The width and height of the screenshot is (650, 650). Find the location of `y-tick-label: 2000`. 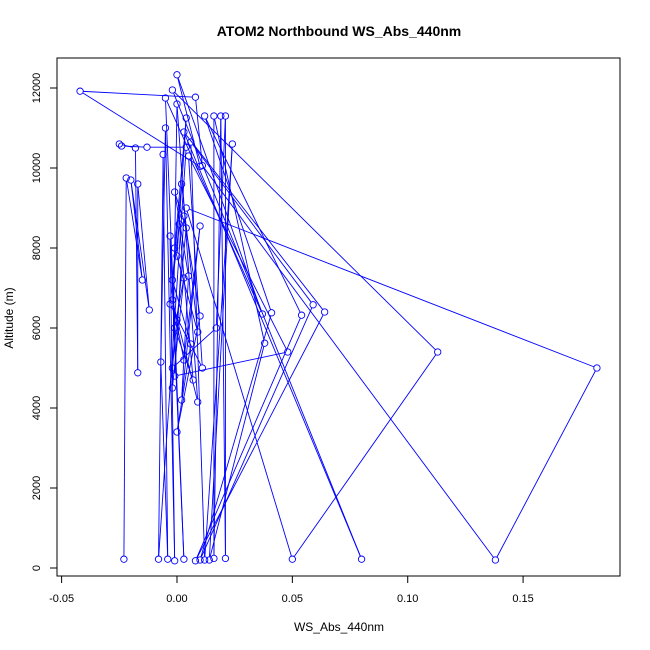

y-tick-label: 2000 is located at coordinates (37, 488).